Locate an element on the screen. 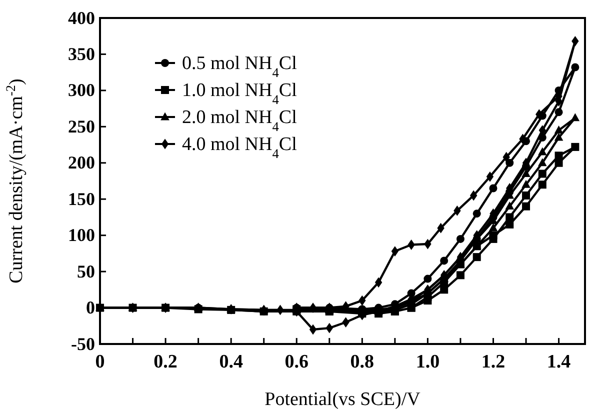  y-tick-label: 400 is located at coordinates (81, 18).